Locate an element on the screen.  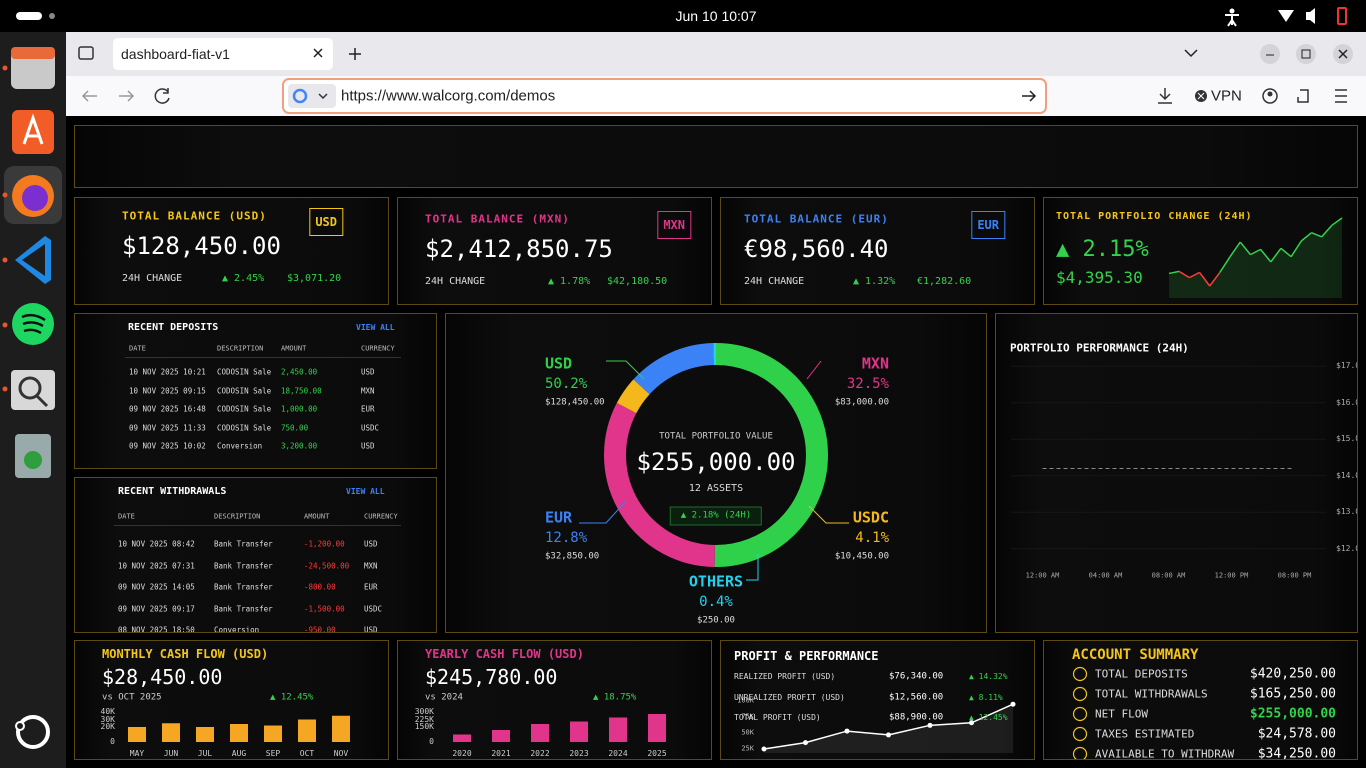
y-tick-label: 225K is located at coordinates (424, 719).